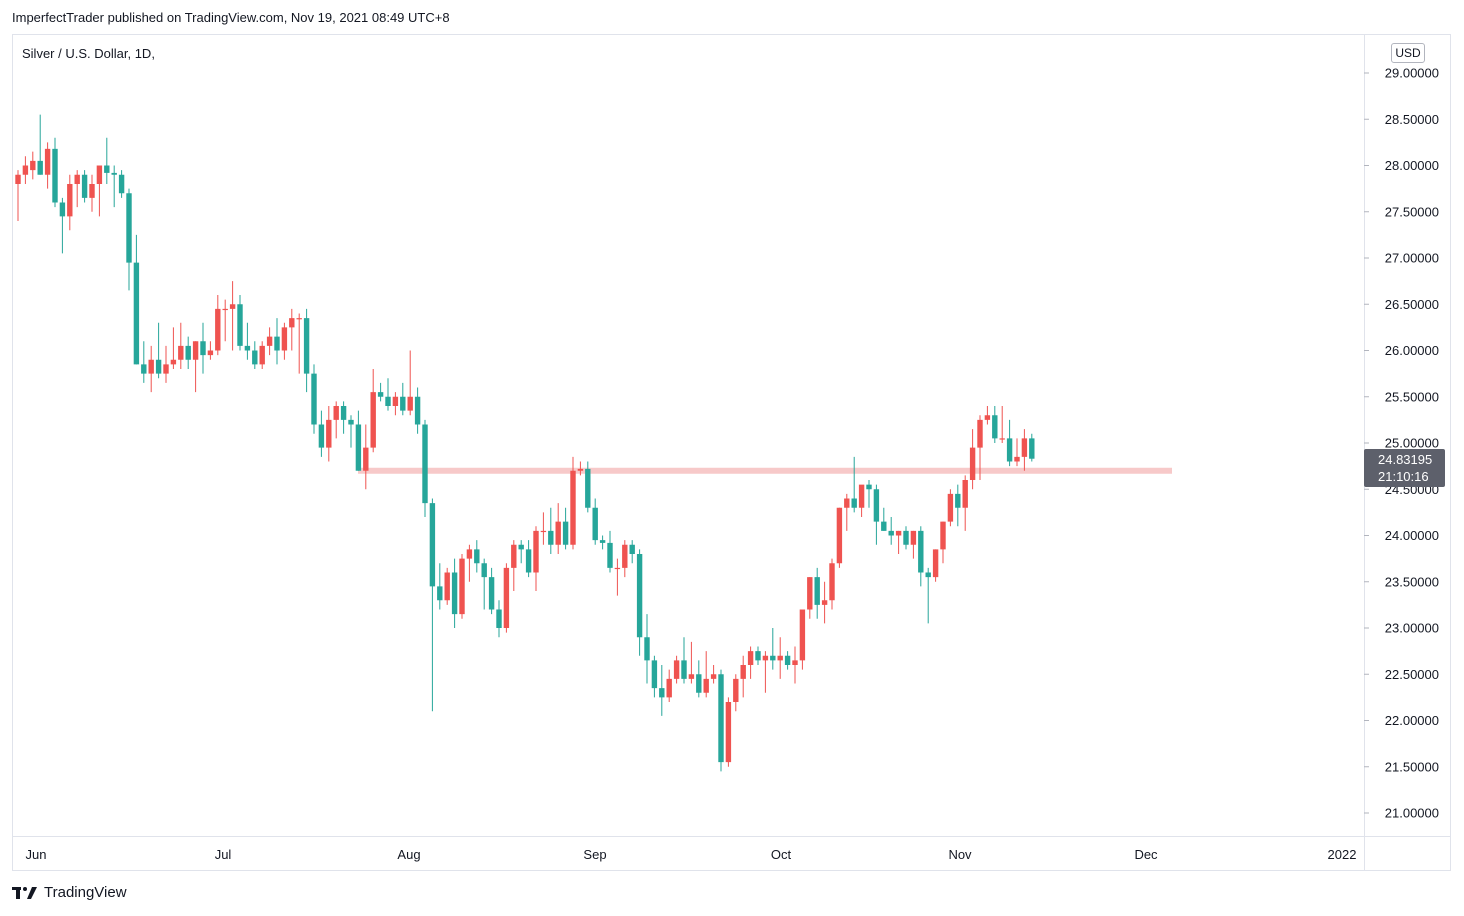  Describe the element at coordinates (1404, 468) in the screenshot. I see `last-price-tag: 24.83195 21:10:16` at that location.